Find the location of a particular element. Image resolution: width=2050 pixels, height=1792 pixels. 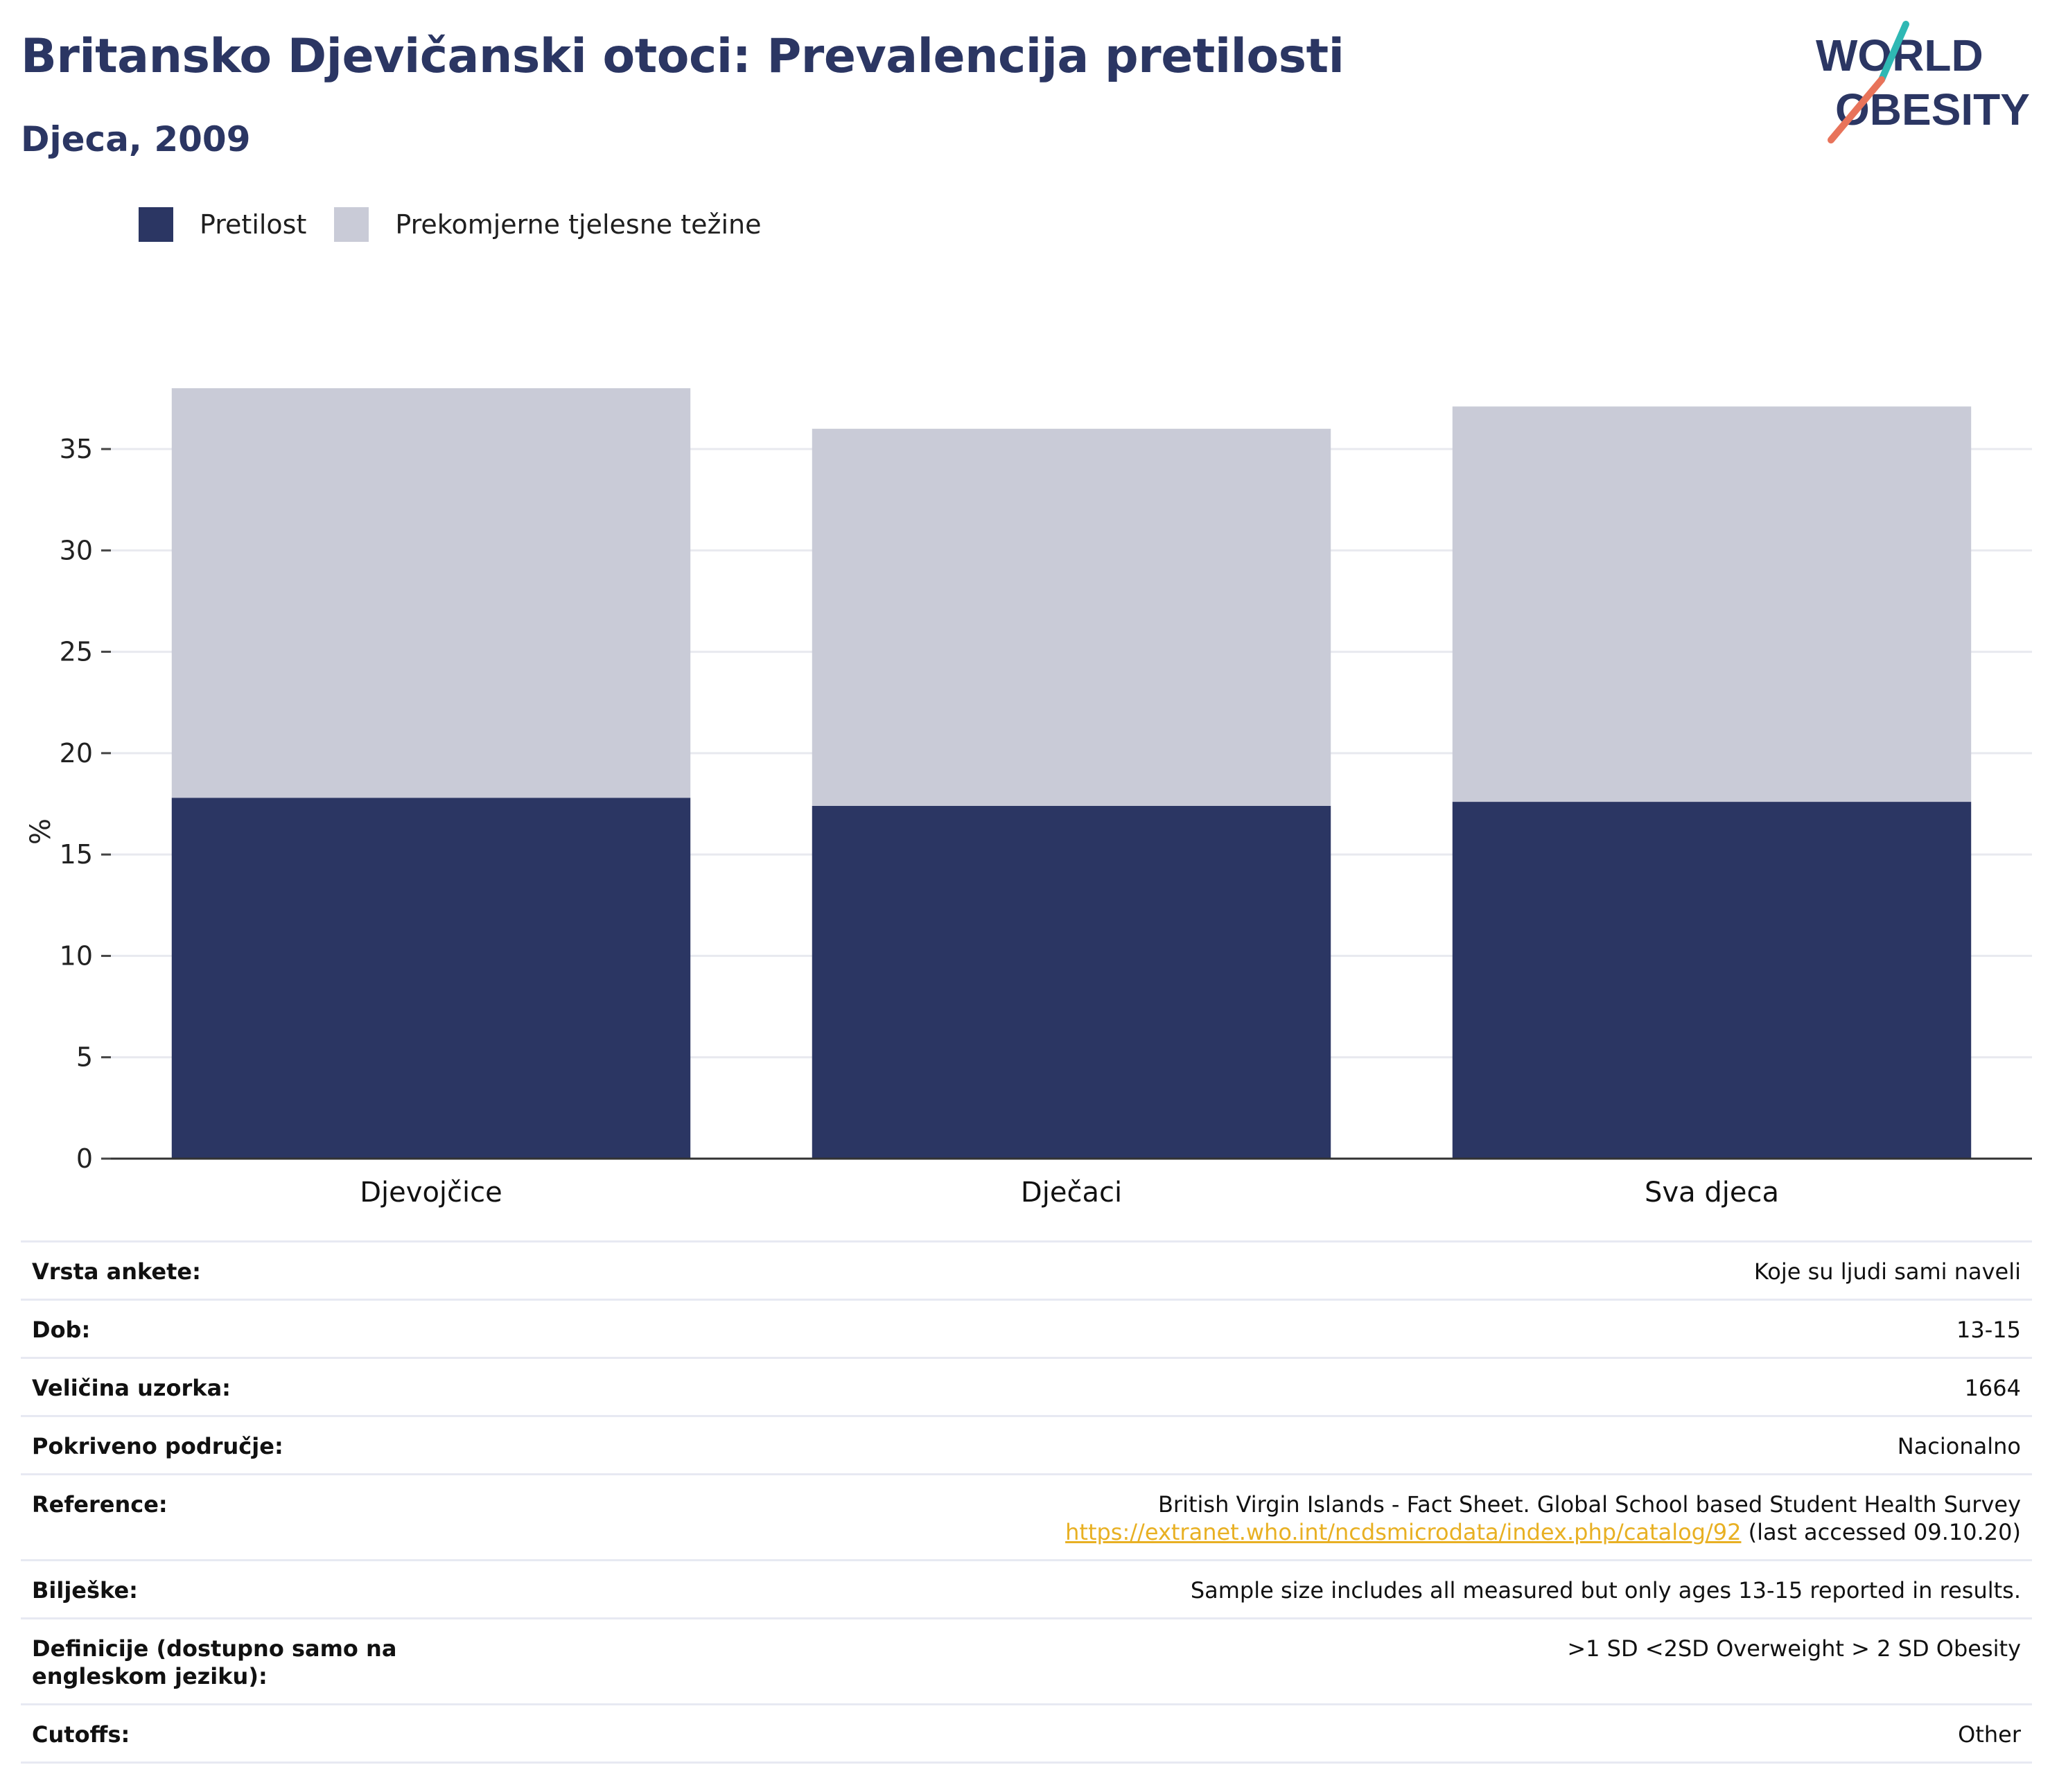

meta-row: Vrsta ankete: Koje su ljudi sami naveli is located at coordinates (1026, 1270).